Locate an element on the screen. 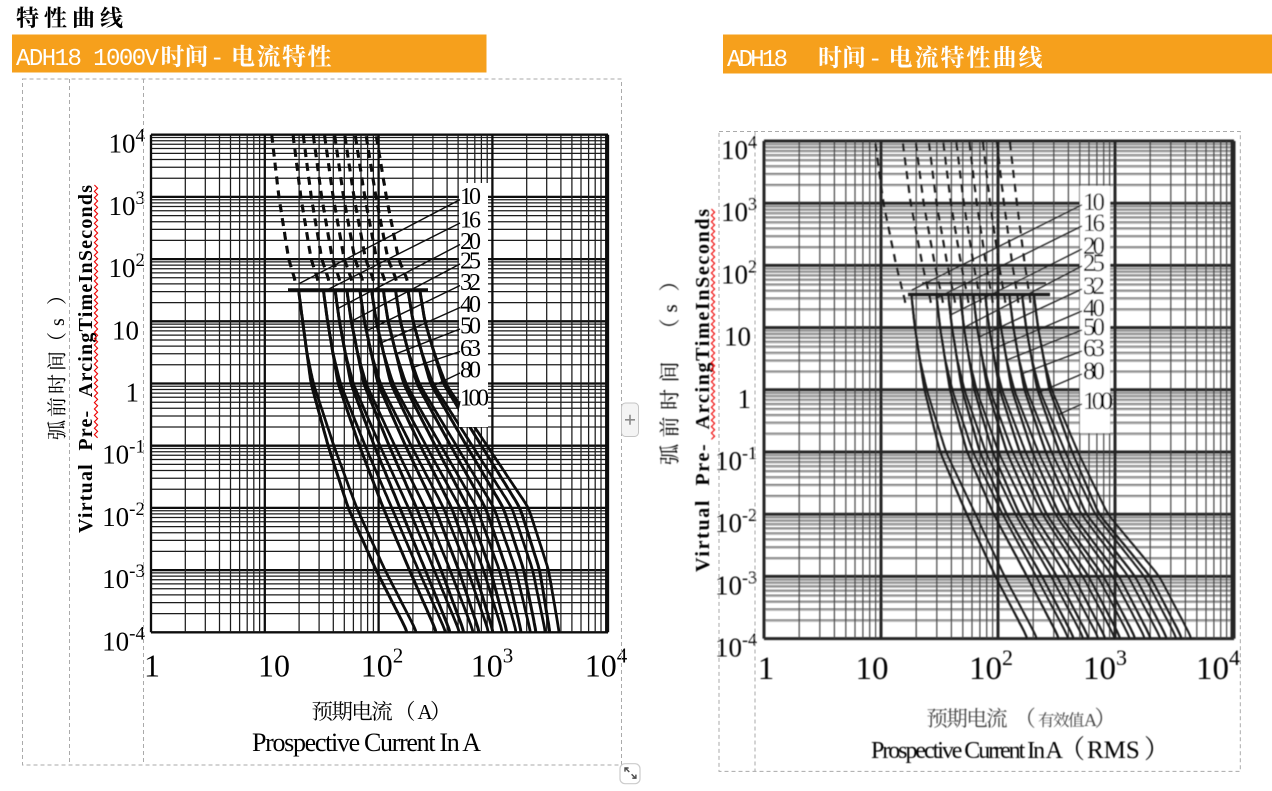 Image resolution: width=1272 pixels, height=791 pixels. svg-text: ADH18 1000V is located at coordinates (88, 59).